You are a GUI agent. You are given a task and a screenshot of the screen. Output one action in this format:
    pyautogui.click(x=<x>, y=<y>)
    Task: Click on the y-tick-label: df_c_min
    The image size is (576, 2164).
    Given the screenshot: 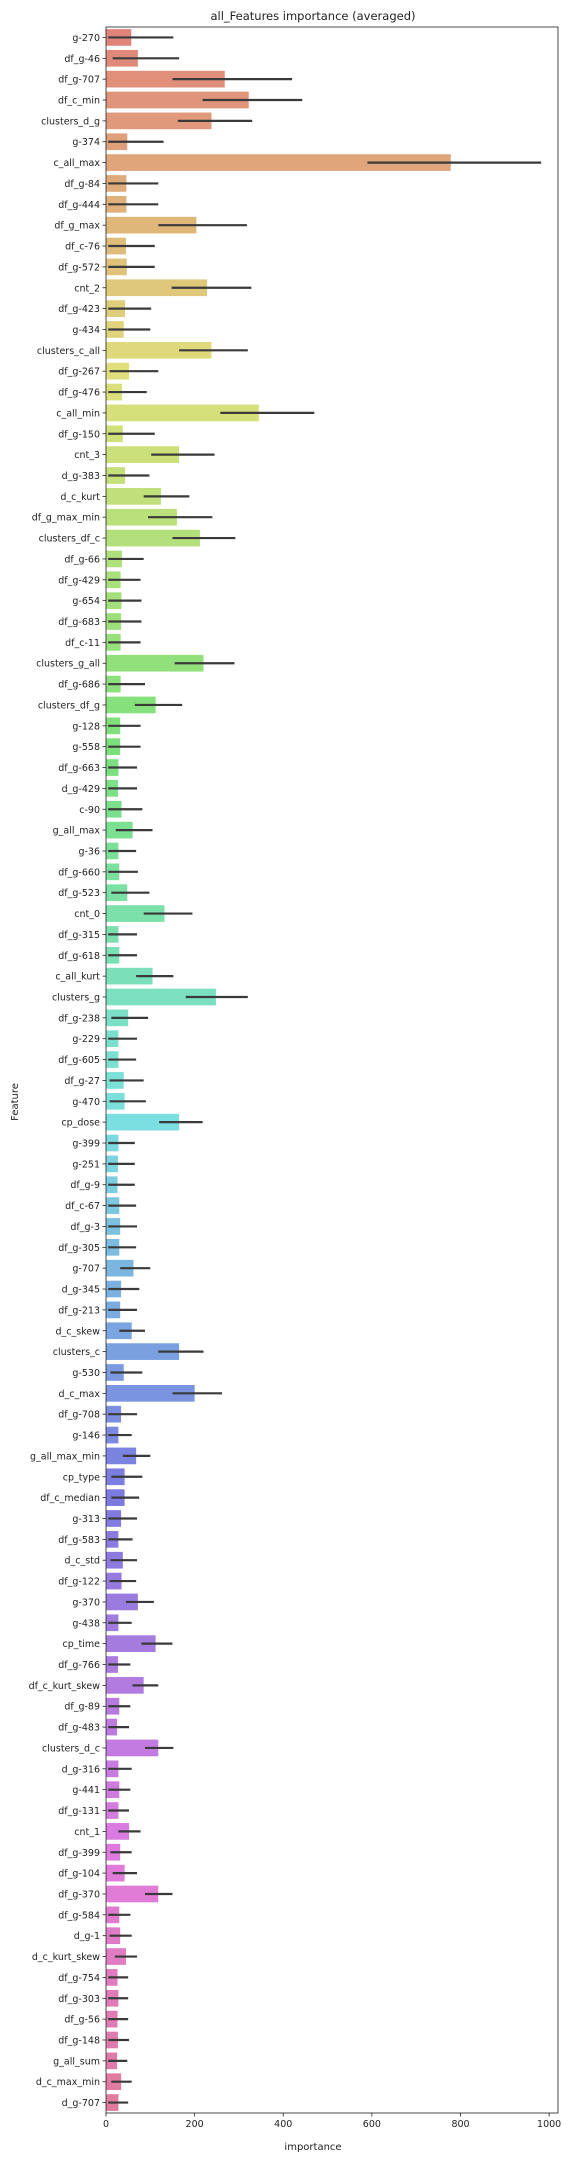 What is the action you would take?
    pyautogui.click(x=79, y=101)
    